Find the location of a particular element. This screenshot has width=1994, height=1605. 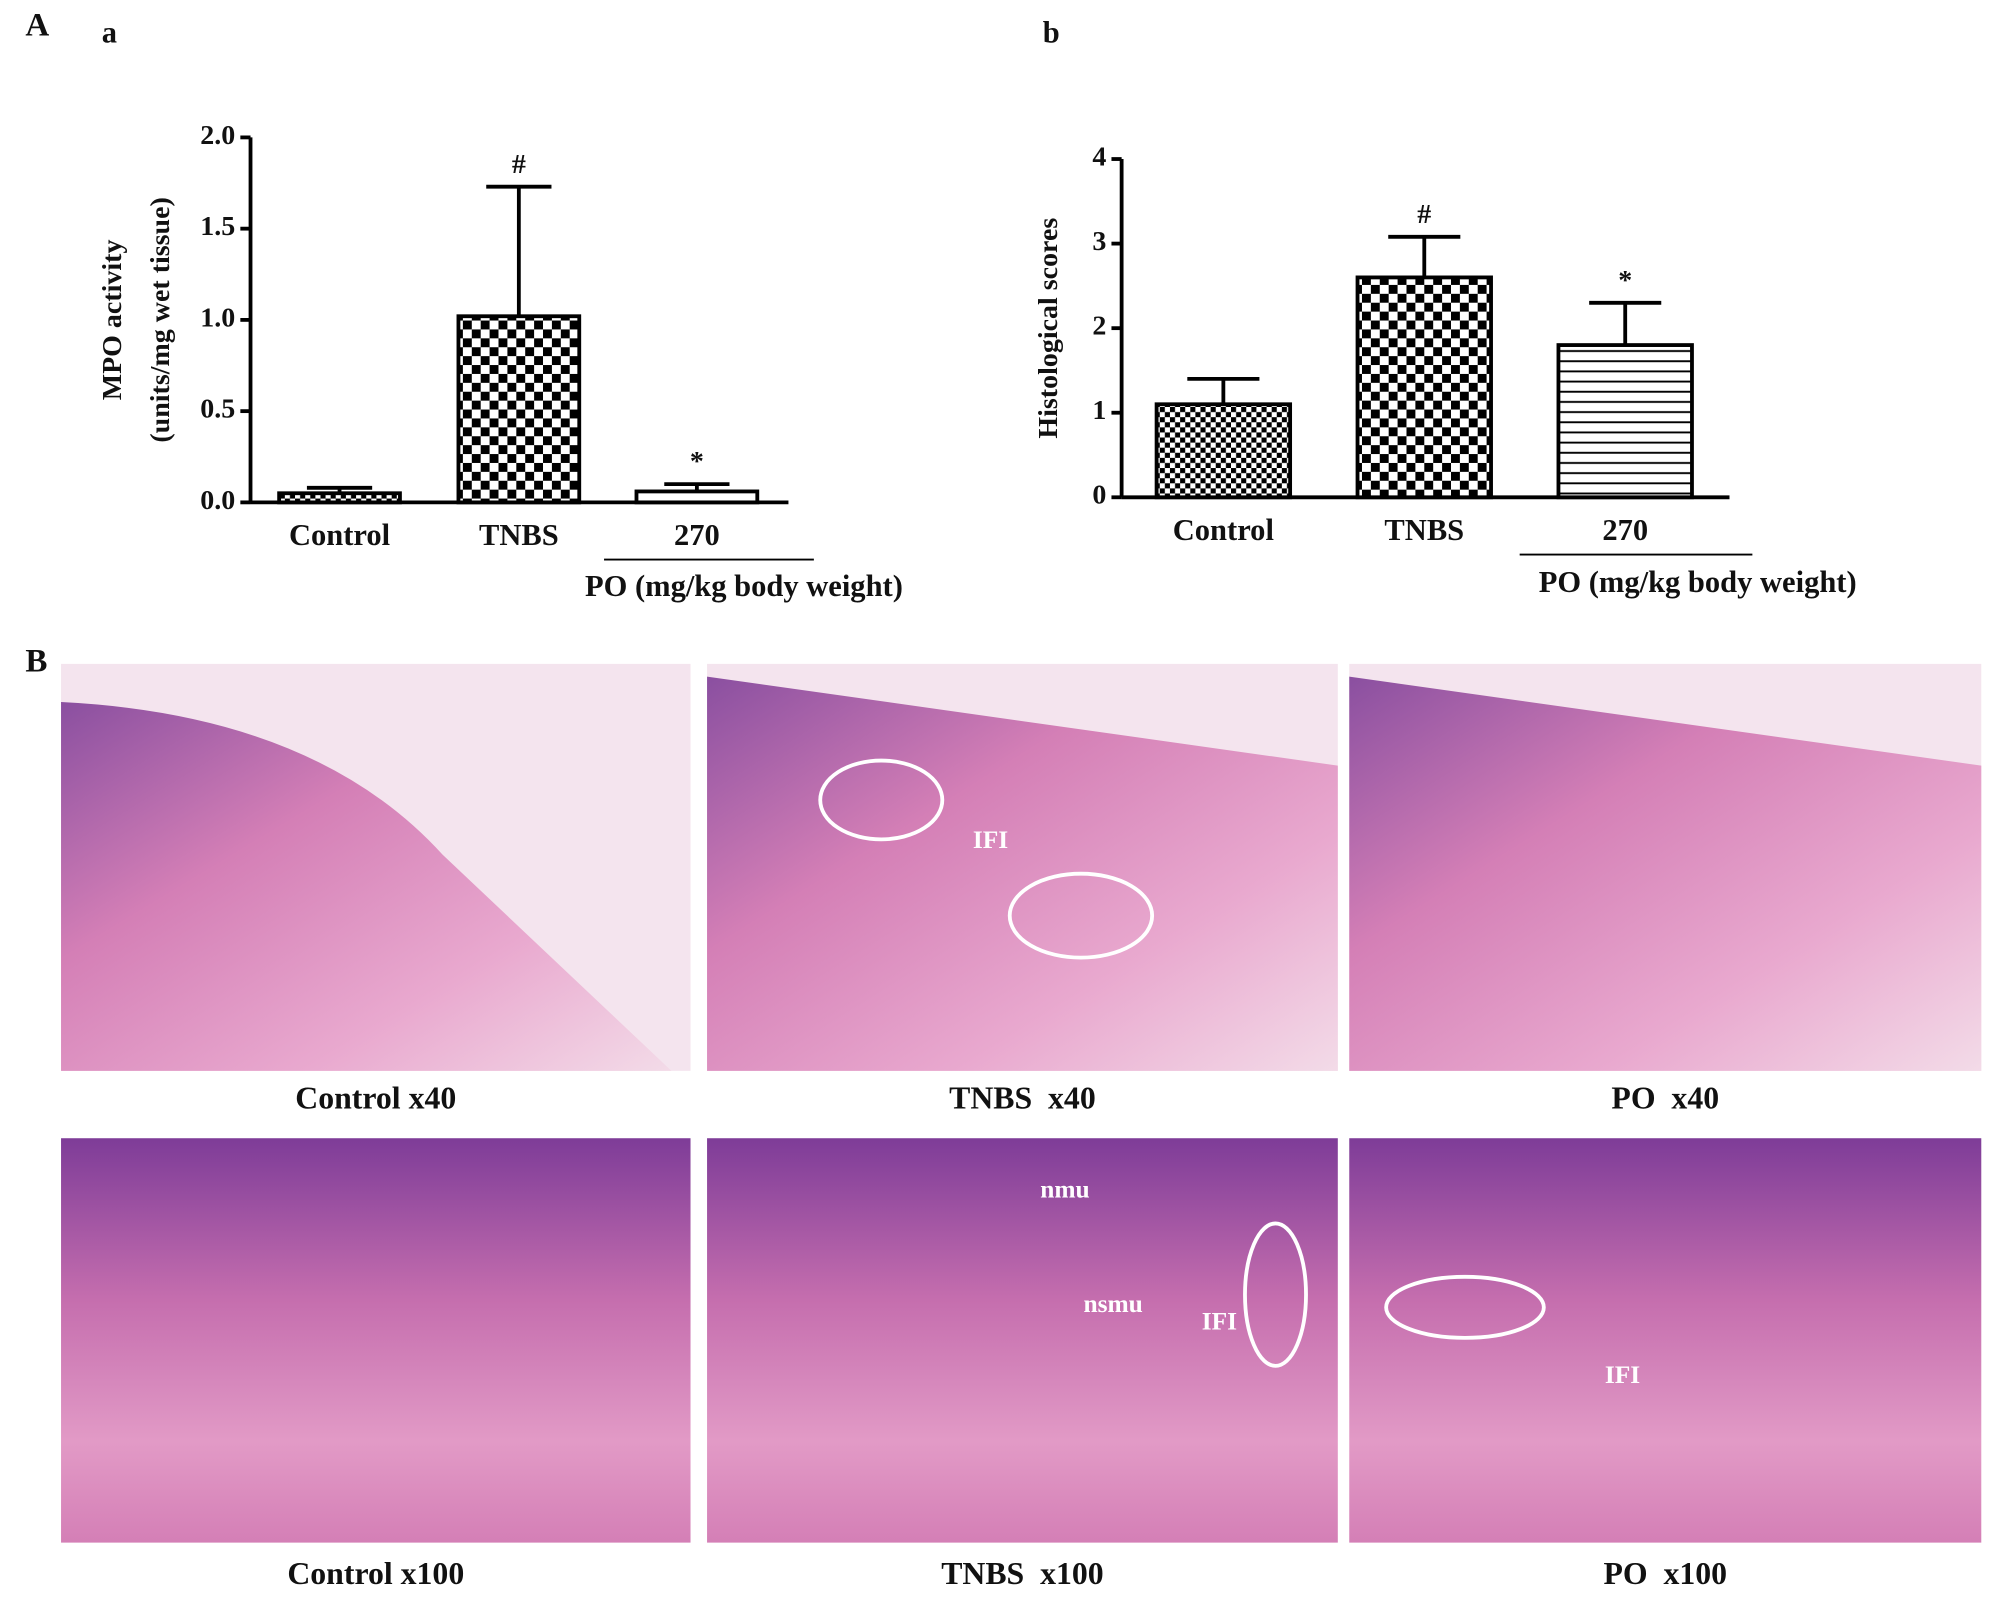

y-tick-label: 2 is located at coordinates (1099, 326).